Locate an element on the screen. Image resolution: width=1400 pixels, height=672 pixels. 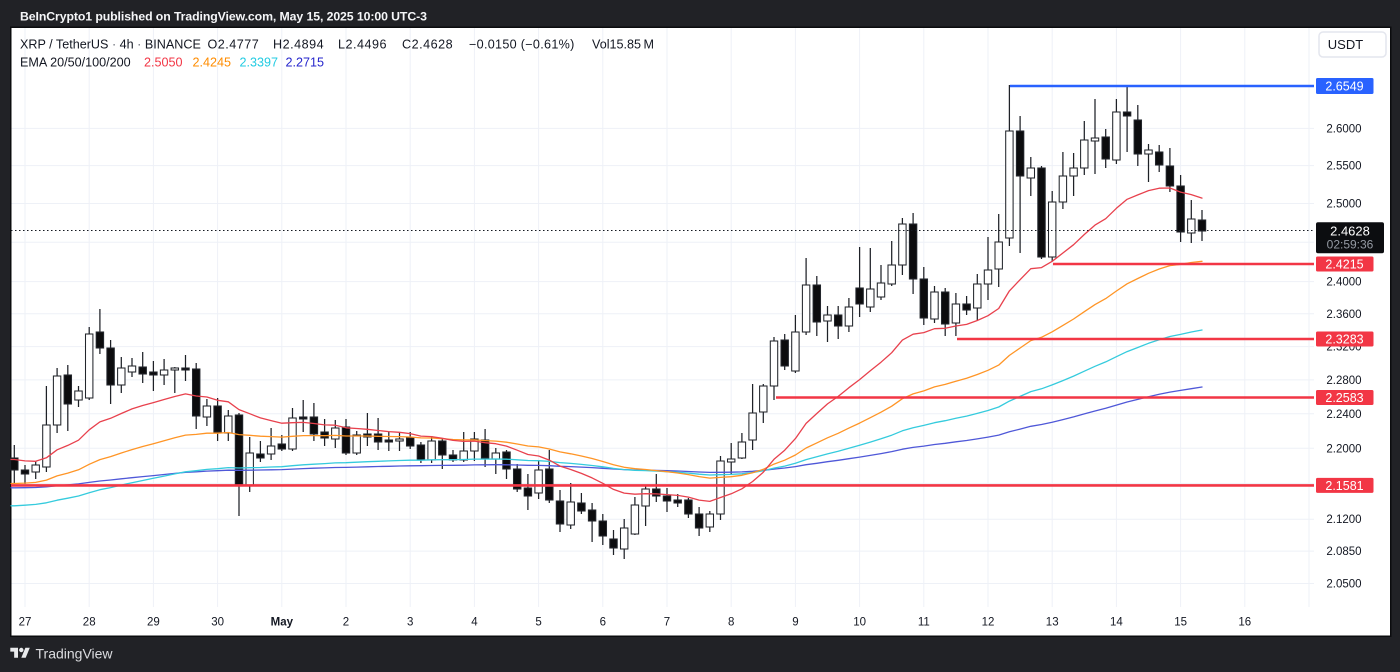
svg-text: 2 is located at coordinates (346, 623).